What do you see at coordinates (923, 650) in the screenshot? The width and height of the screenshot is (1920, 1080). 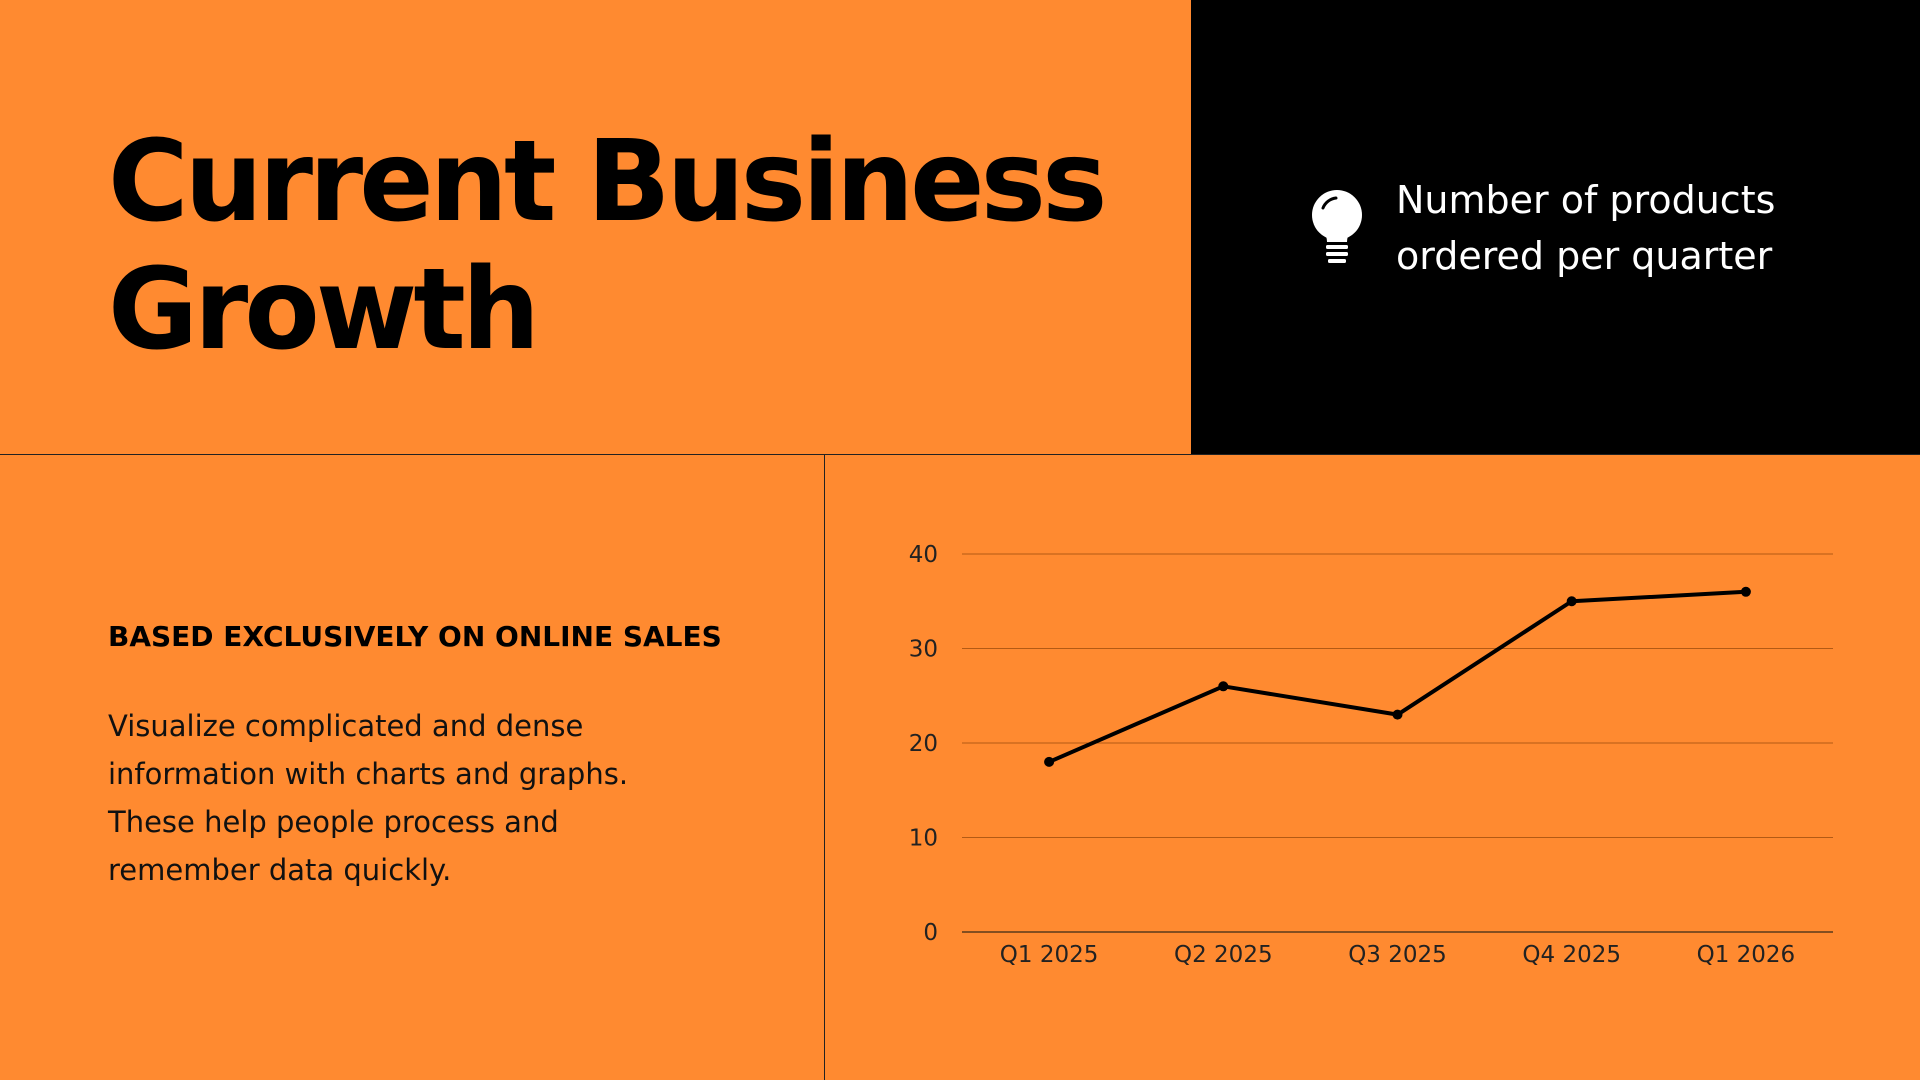 I see `y-tick-label: 30` at bounding box center [923, 650].